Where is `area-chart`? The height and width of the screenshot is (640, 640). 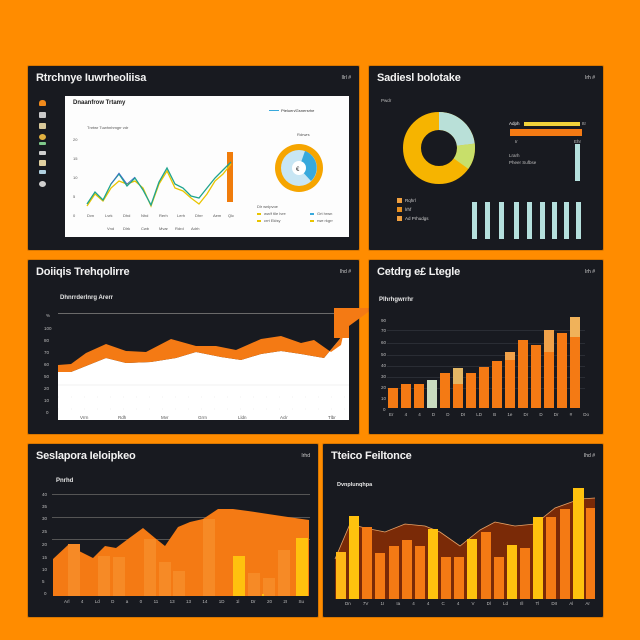
area-chart is located at coordinates (214, 364).